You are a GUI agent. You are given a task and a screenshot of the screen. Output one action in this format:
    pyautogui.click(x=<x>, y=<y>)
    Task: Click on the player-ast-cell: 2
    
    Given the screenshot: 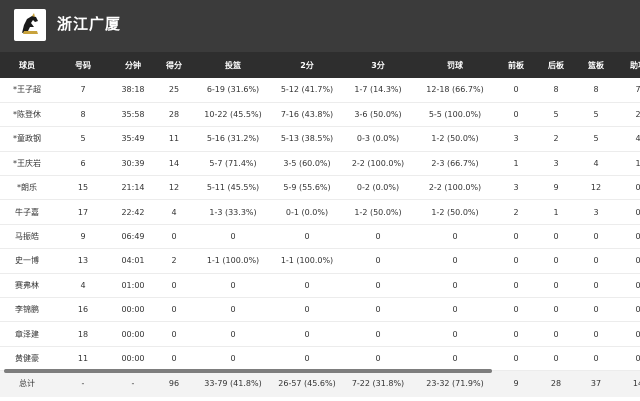 What is the action you would take?
    pyautogui.click(x=637, y=115)
    